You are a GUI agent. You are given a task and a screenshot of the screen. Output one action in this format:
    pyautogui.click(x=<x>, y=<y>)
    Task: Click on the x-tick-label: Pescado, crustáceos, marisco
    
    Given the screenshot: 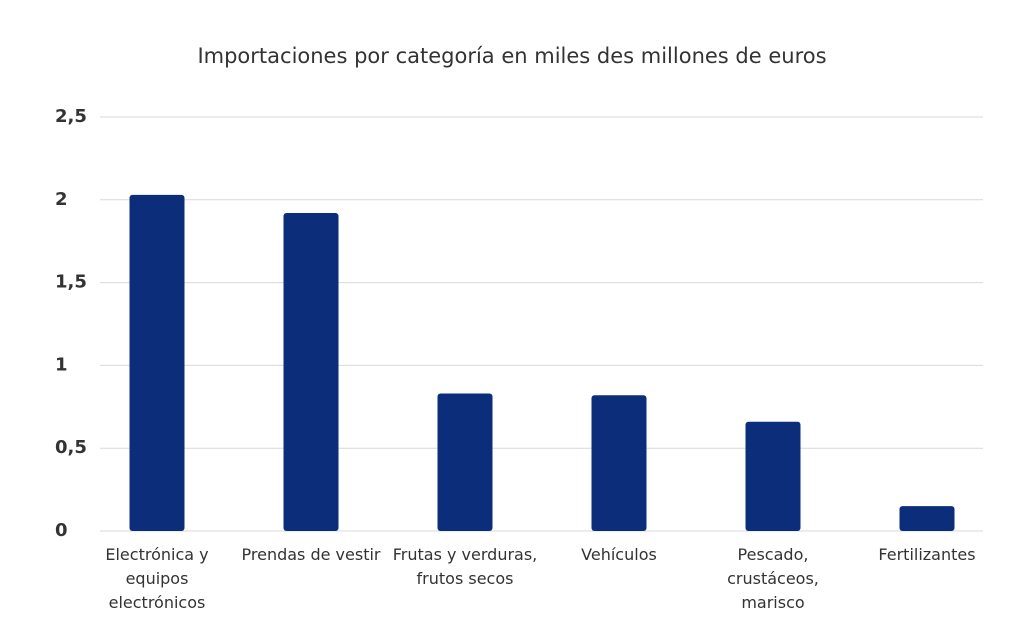 What is the action you would take?
    pyautogui.click(x=773, y=578)
    